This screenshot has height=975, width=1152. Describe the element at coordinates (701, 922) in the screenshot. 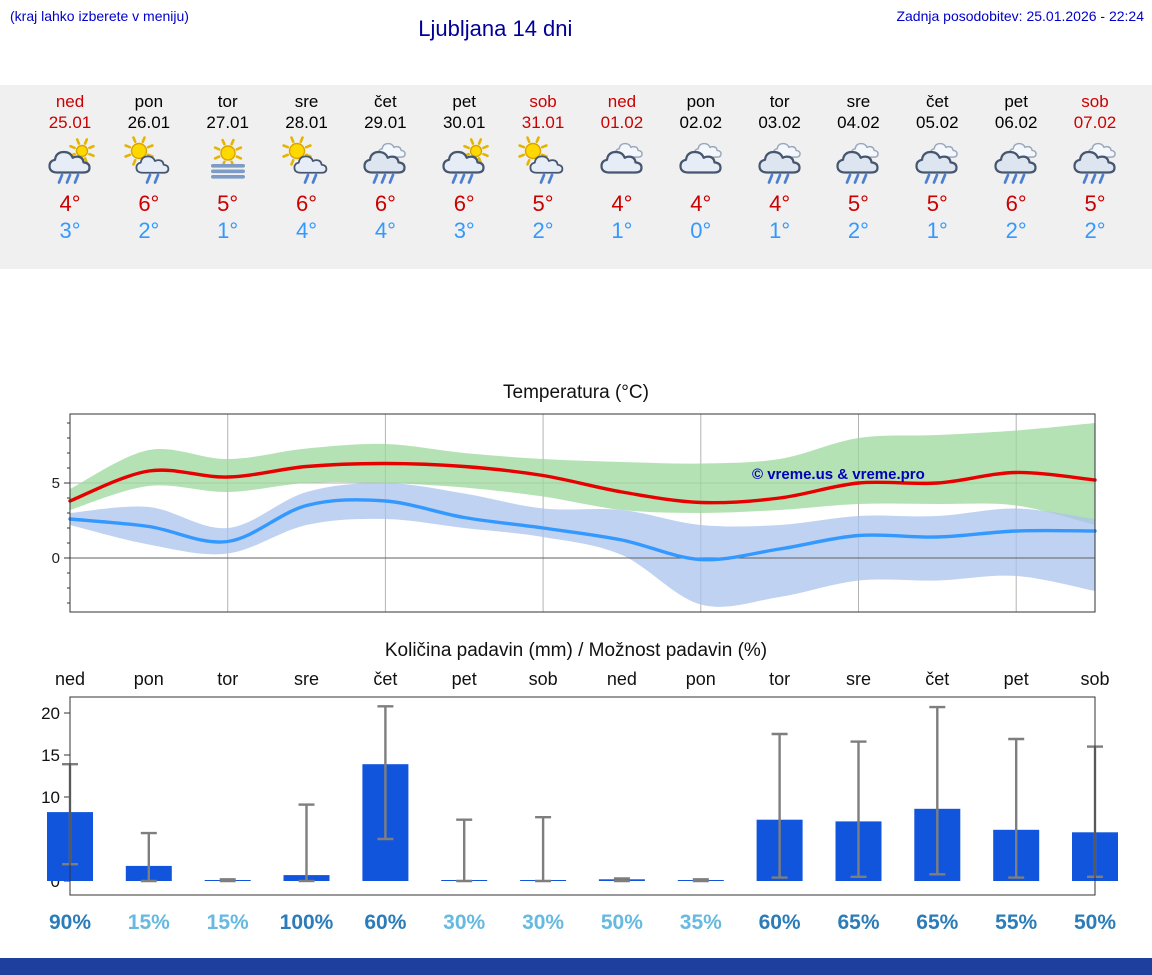

I see `precip-probability: 35%` at that location.